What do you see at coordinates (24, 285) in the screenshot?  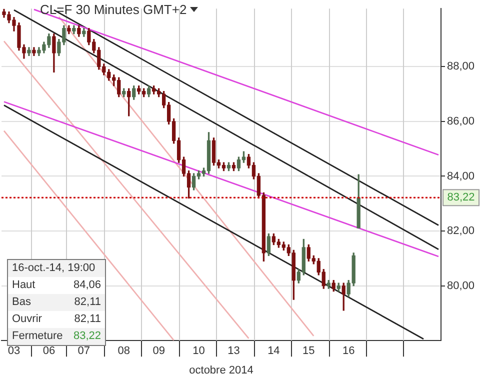 I see `annotation: Haut` at bounding box center [24, 285].